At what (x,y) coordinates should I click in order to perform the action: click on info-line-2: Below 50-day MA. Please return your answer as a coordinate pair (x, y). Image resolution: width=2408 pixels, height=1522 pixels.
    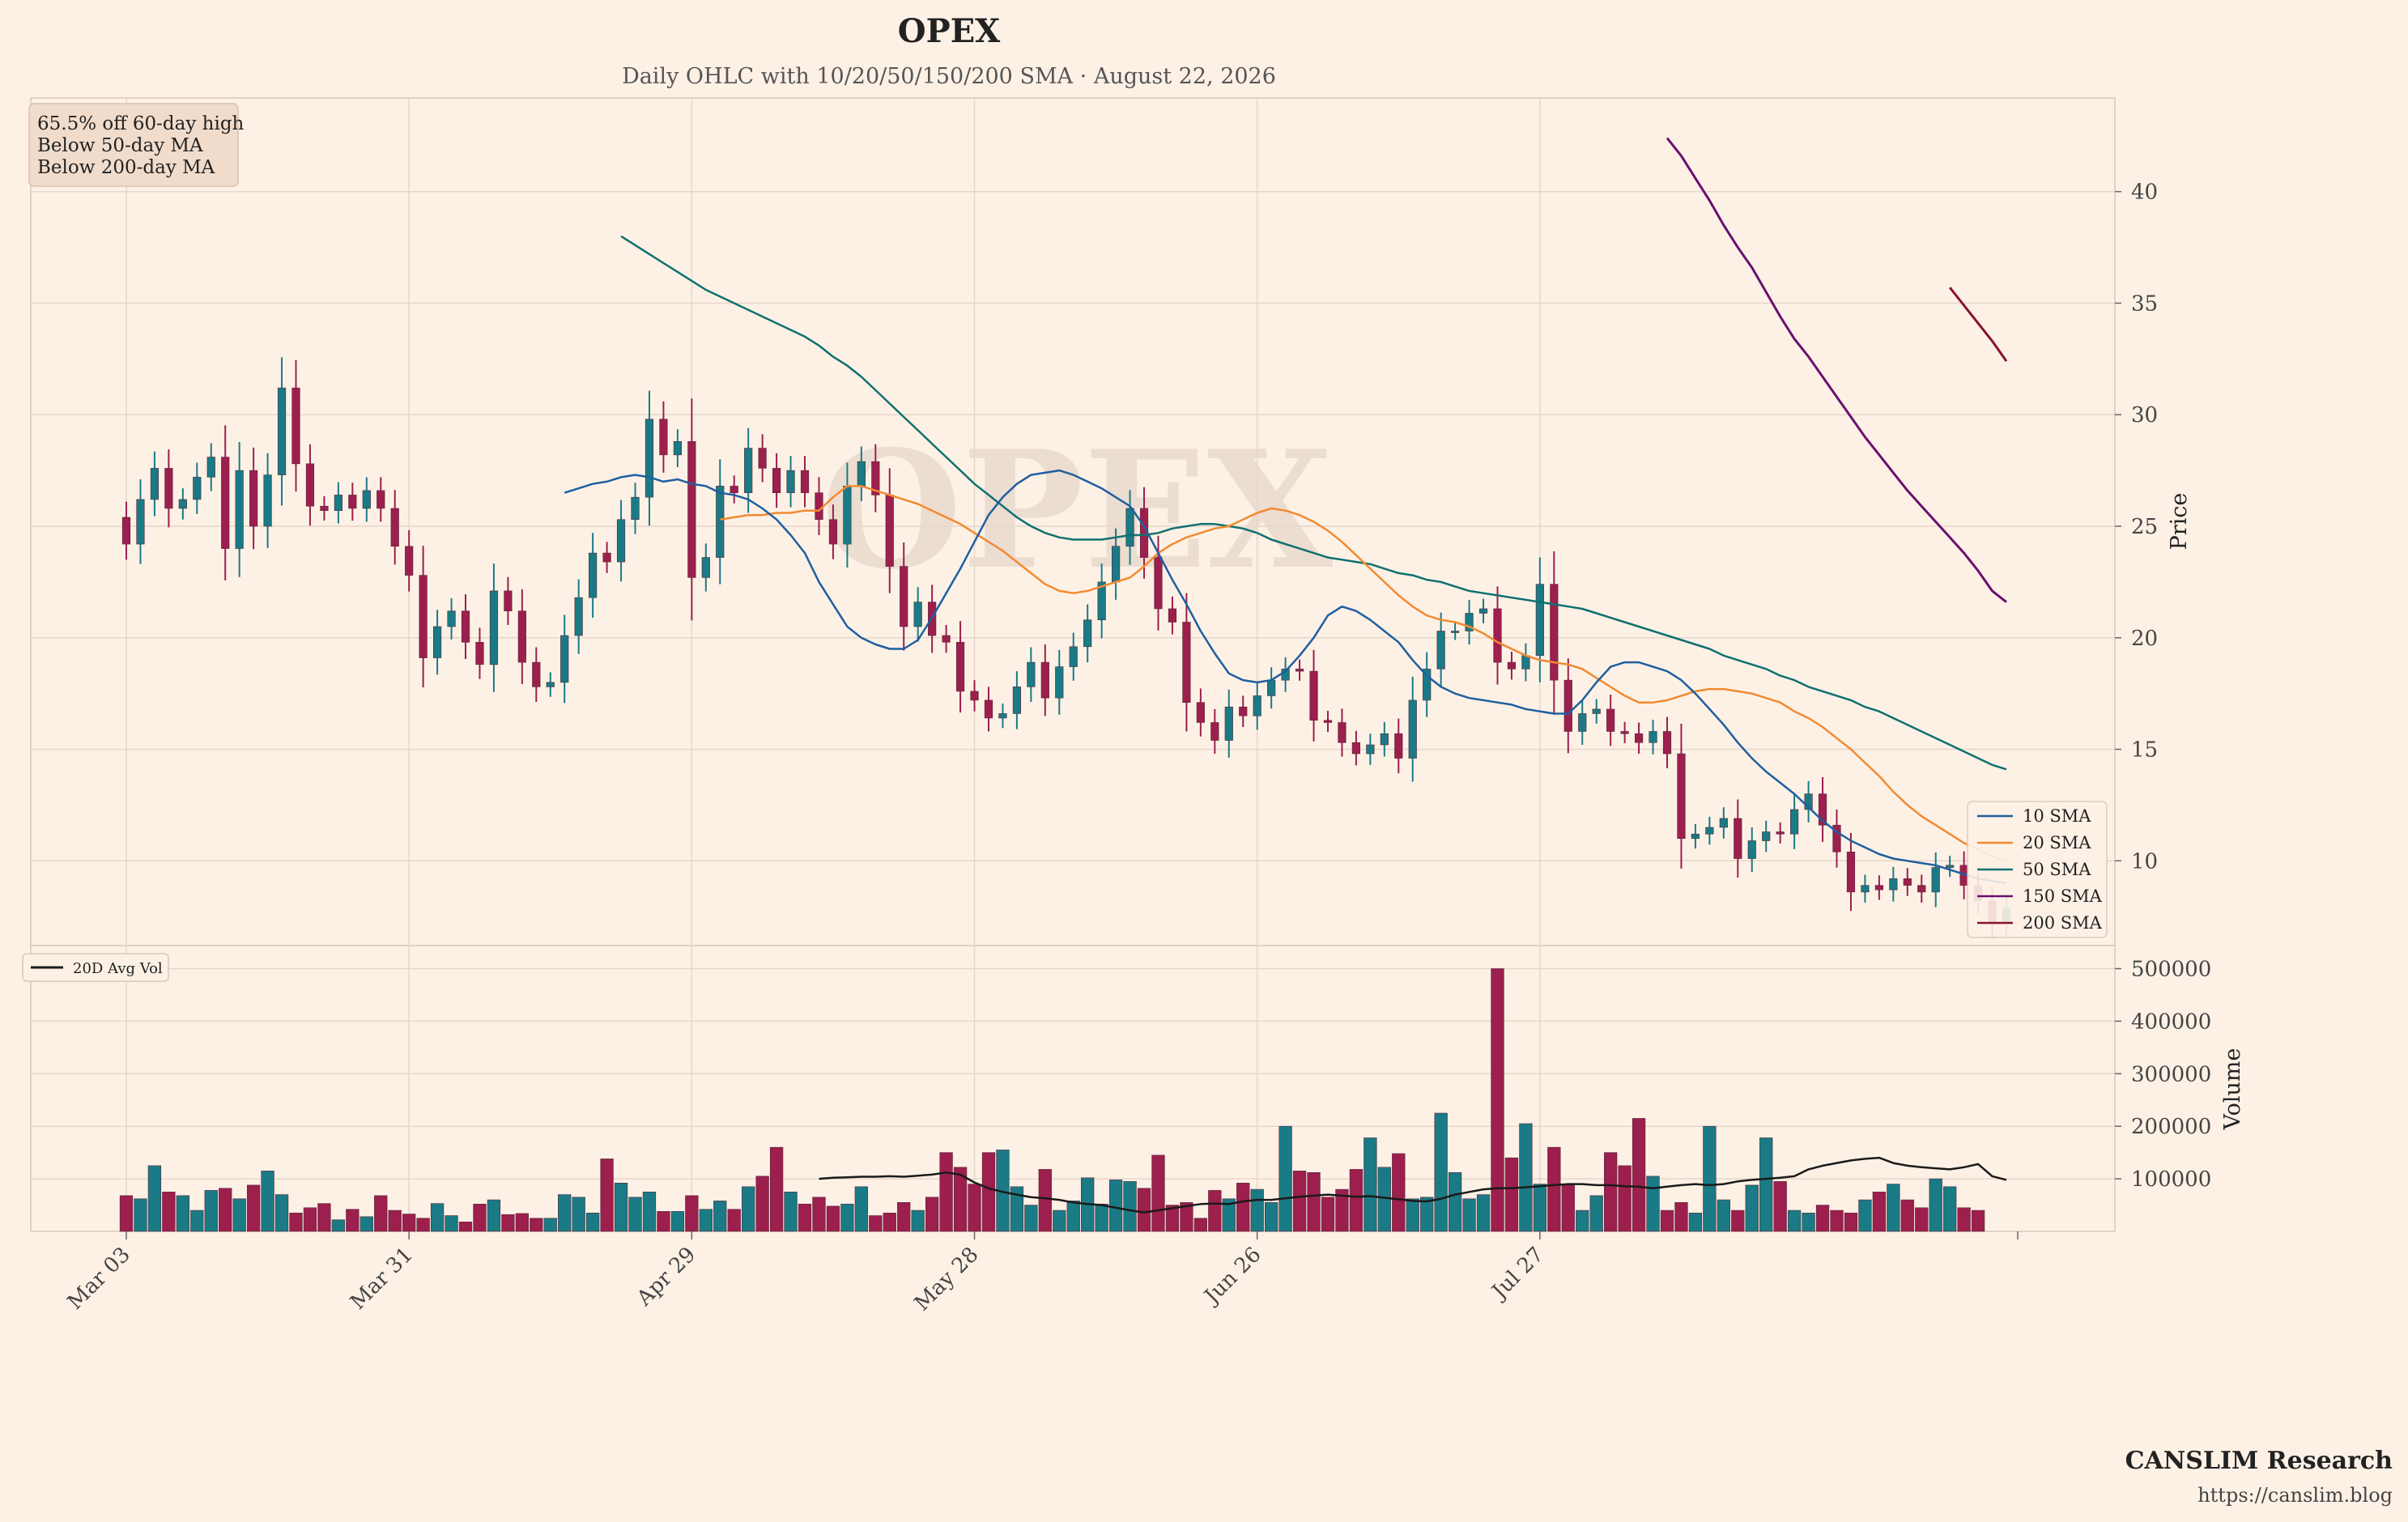
    Looking at the image, I should click on (120, 145).